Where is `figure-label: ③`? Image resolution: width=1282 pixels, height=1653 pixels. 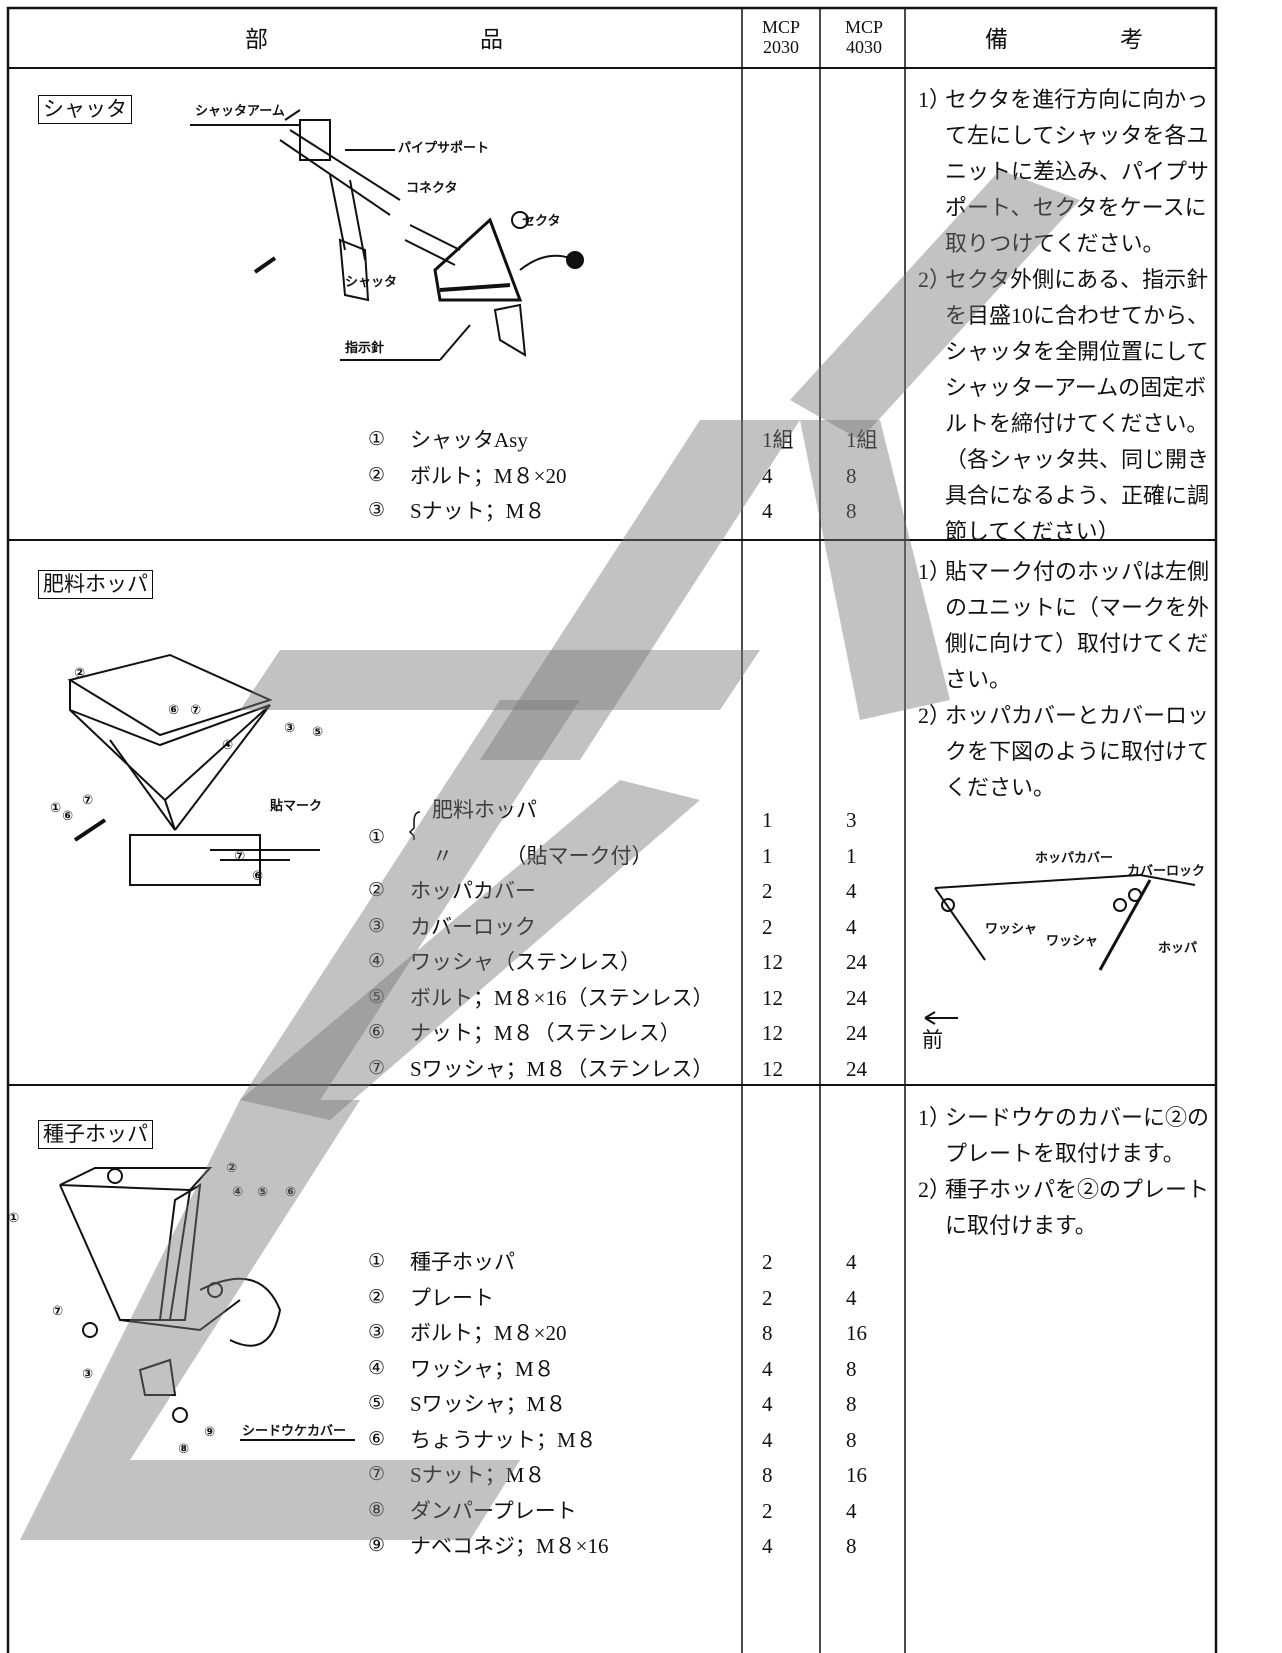
figure-label: ③ is located at coordinates (88, 1374).